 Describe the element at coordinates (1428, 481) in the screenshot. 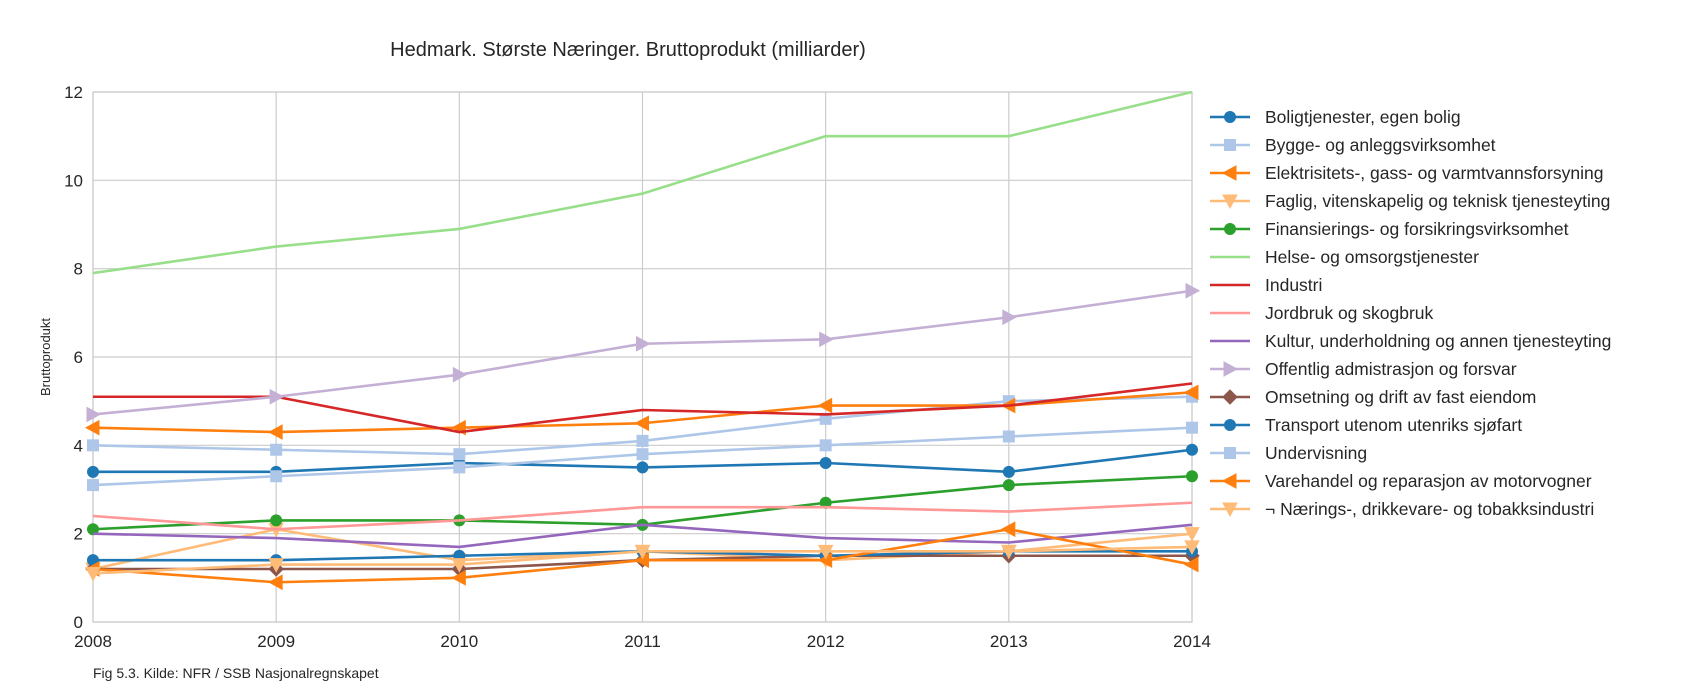

I see `legend-label: Varehandel og reparasjon av motorvogner` at that location.